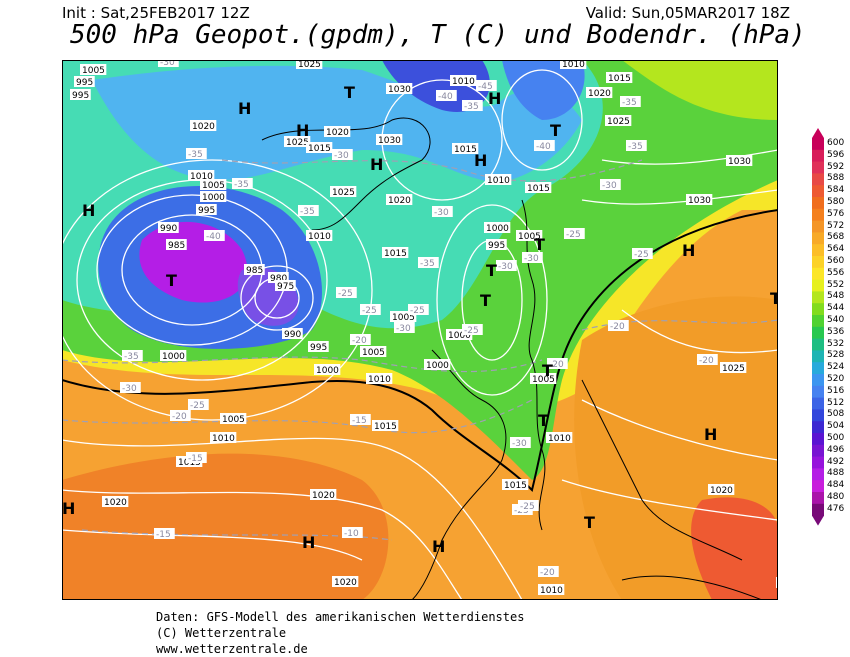 The width and height of the screenshot is (850, 657). Describe the element at coordinates (836, 343) in the screenshot. I see `scale-label: 532` at that location.